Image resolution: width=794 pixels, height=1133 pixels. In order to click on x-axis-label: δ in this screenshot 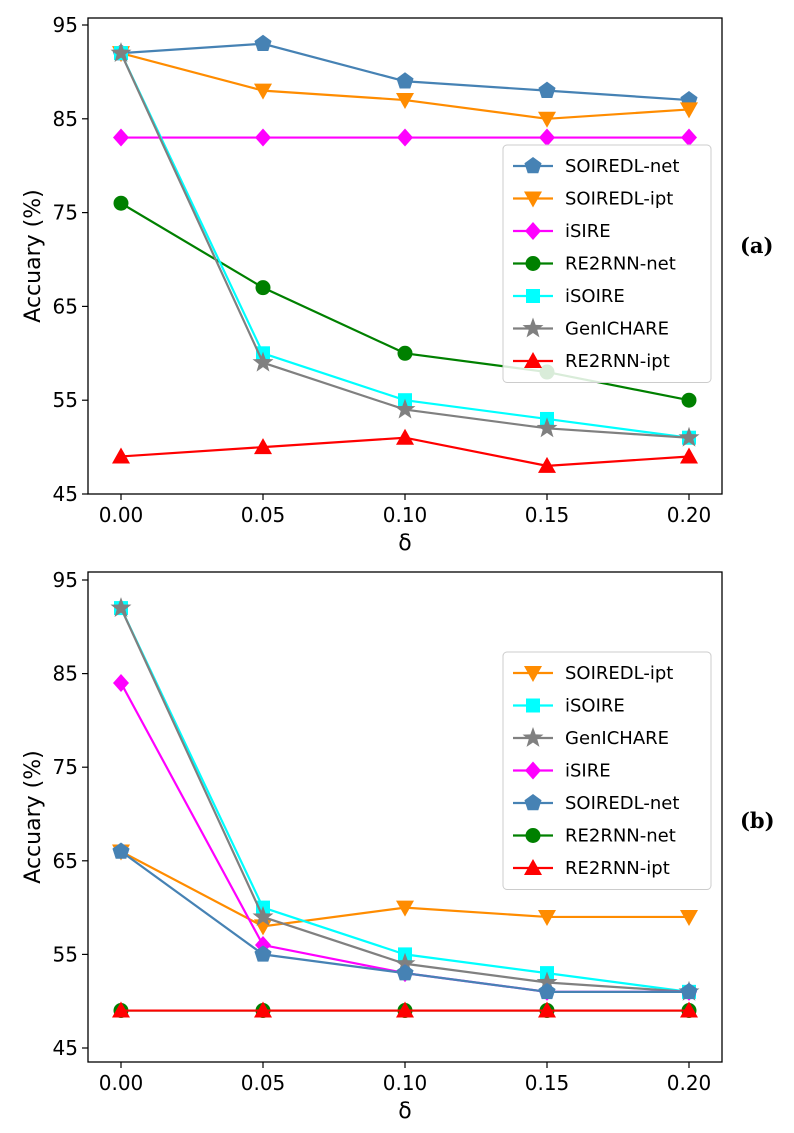, I will do `click(404, 1111)`.